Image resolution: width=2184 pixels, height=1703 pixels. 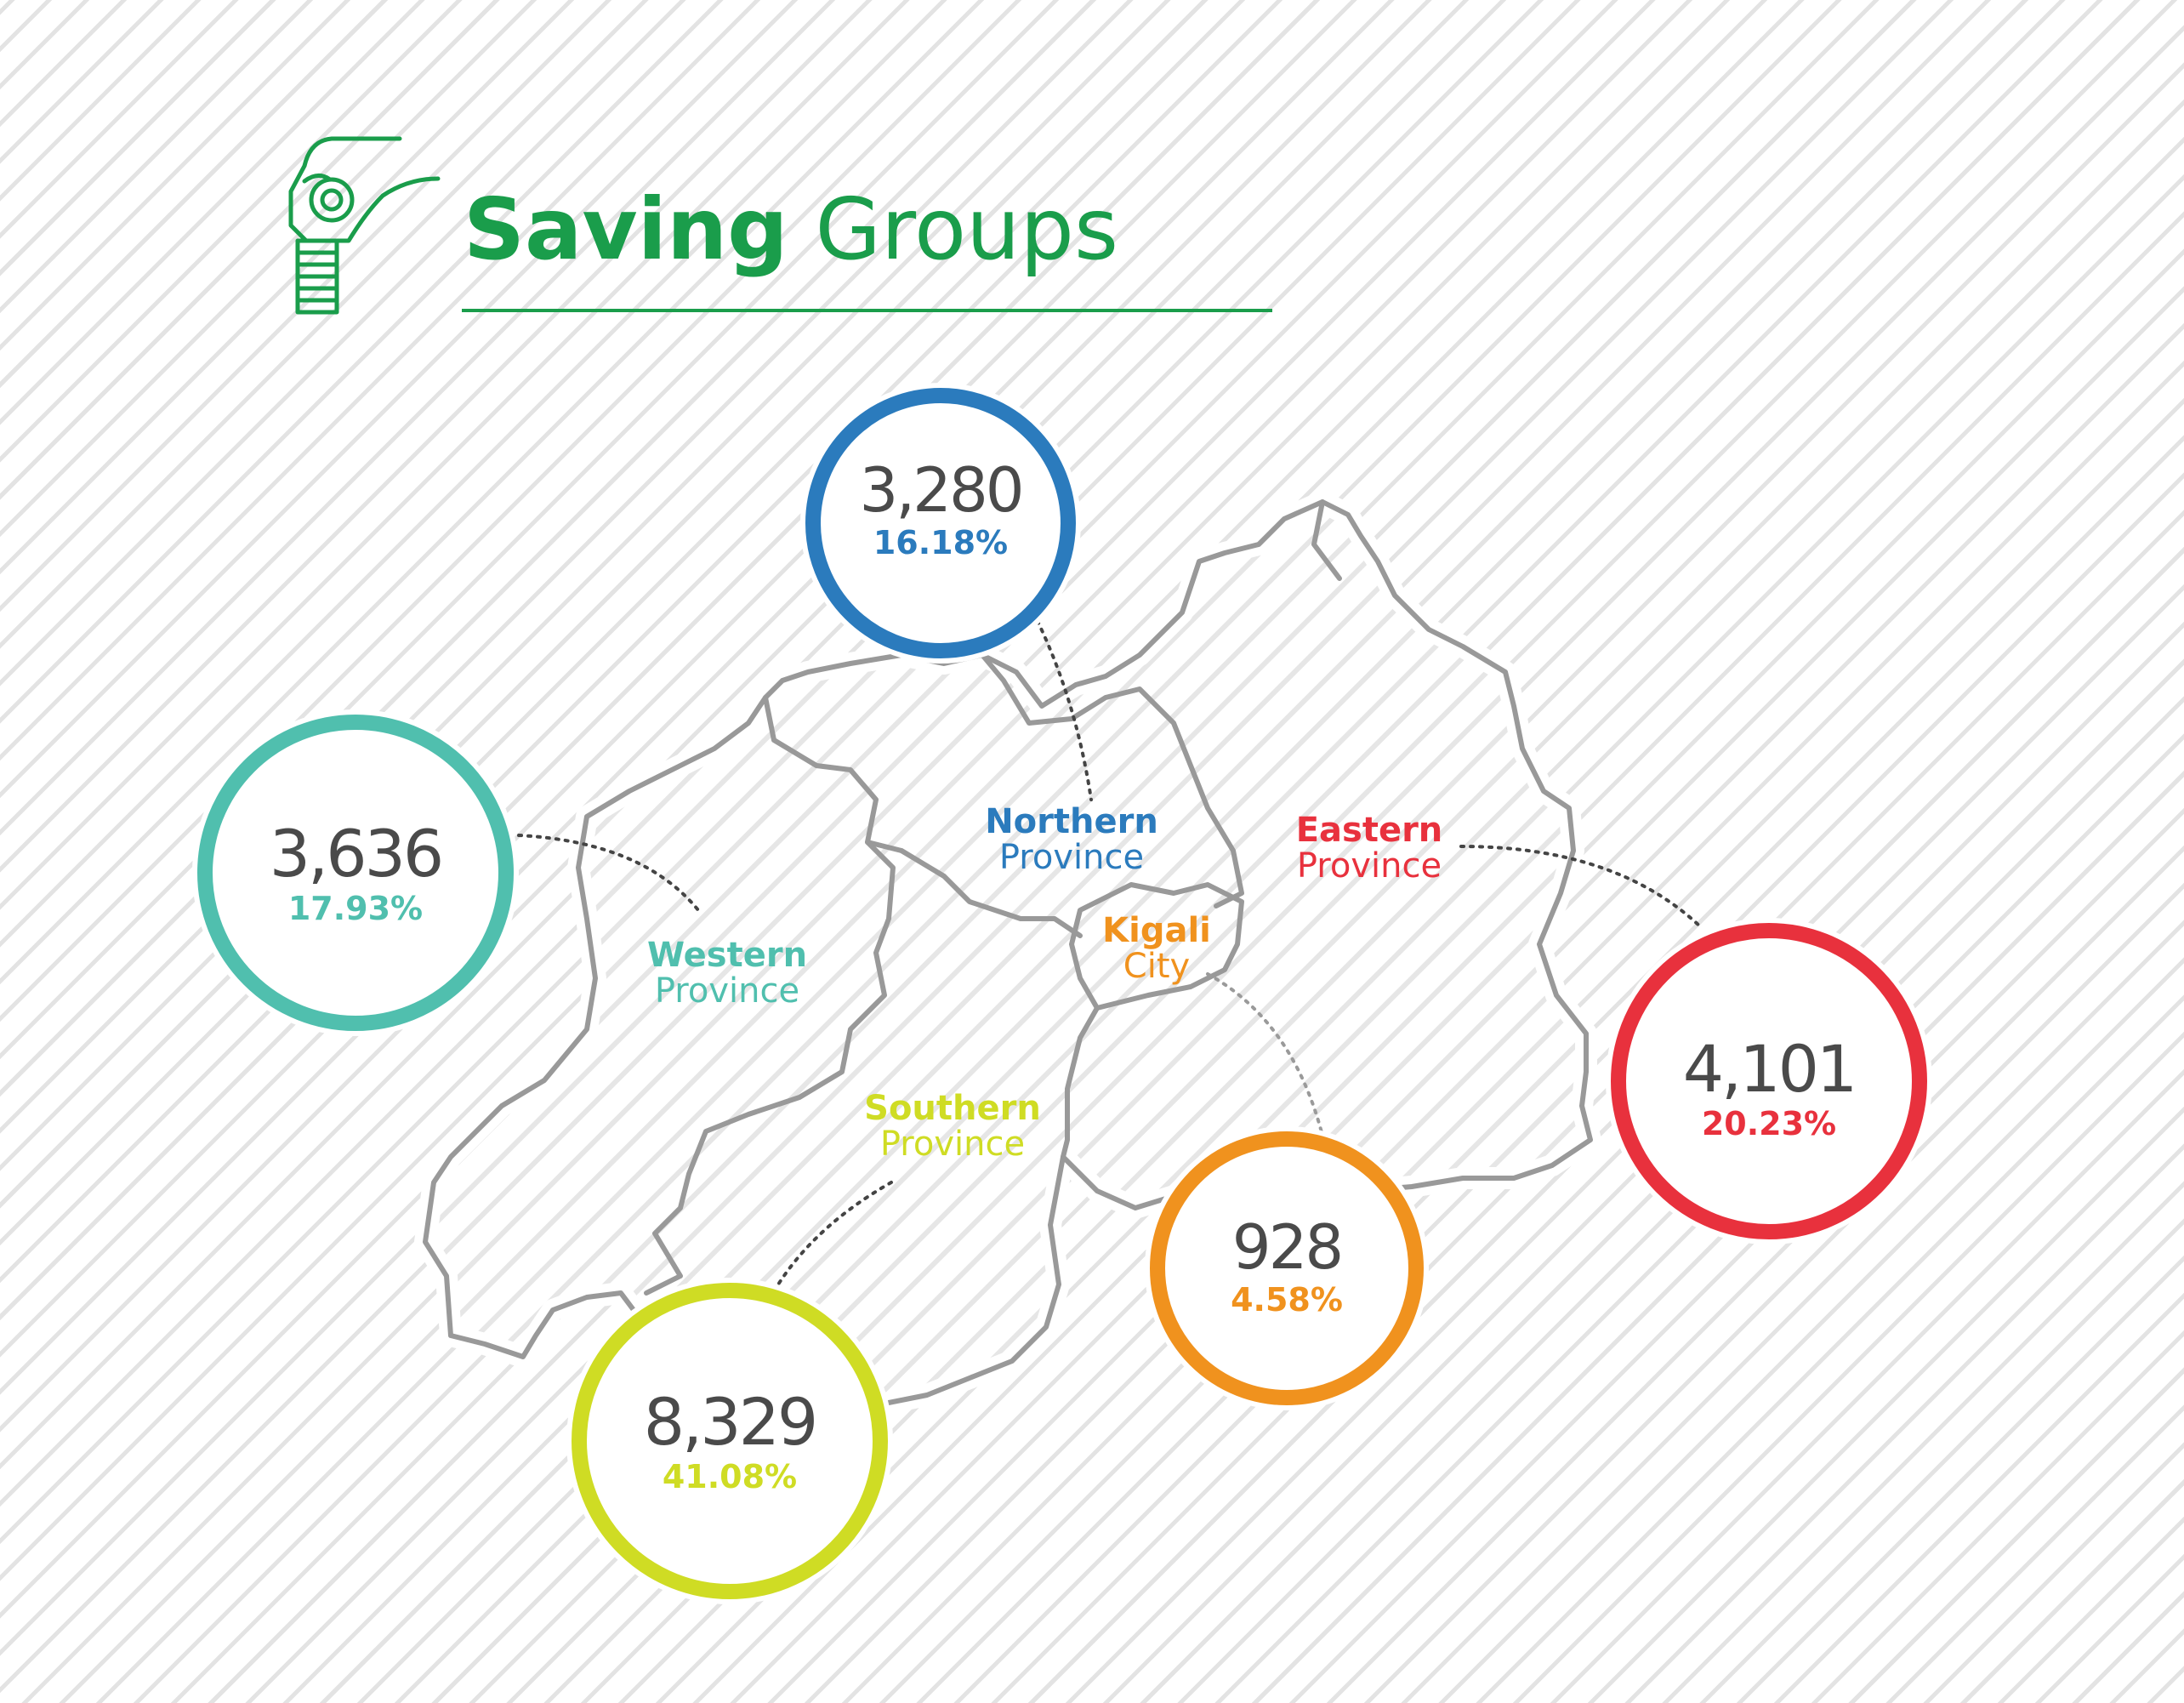 I want to click on title-bold-word: Saving, so click(x=626, y=229).